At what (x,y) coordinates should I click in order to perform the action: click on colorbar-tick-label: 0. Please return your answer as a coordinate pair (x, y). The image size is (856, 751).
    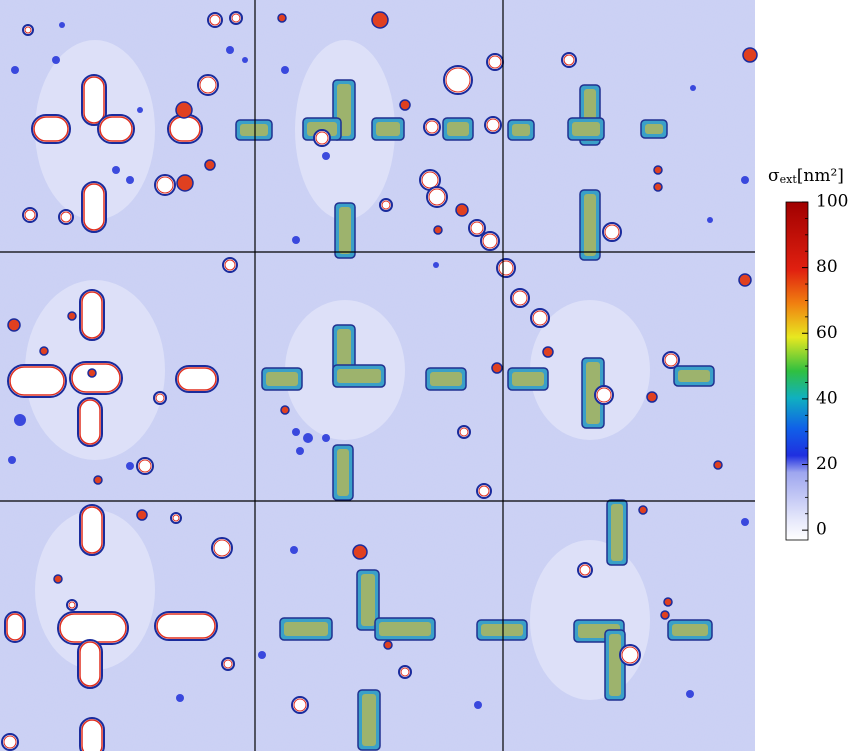
    Looking at the image, I should click on (821, 530).